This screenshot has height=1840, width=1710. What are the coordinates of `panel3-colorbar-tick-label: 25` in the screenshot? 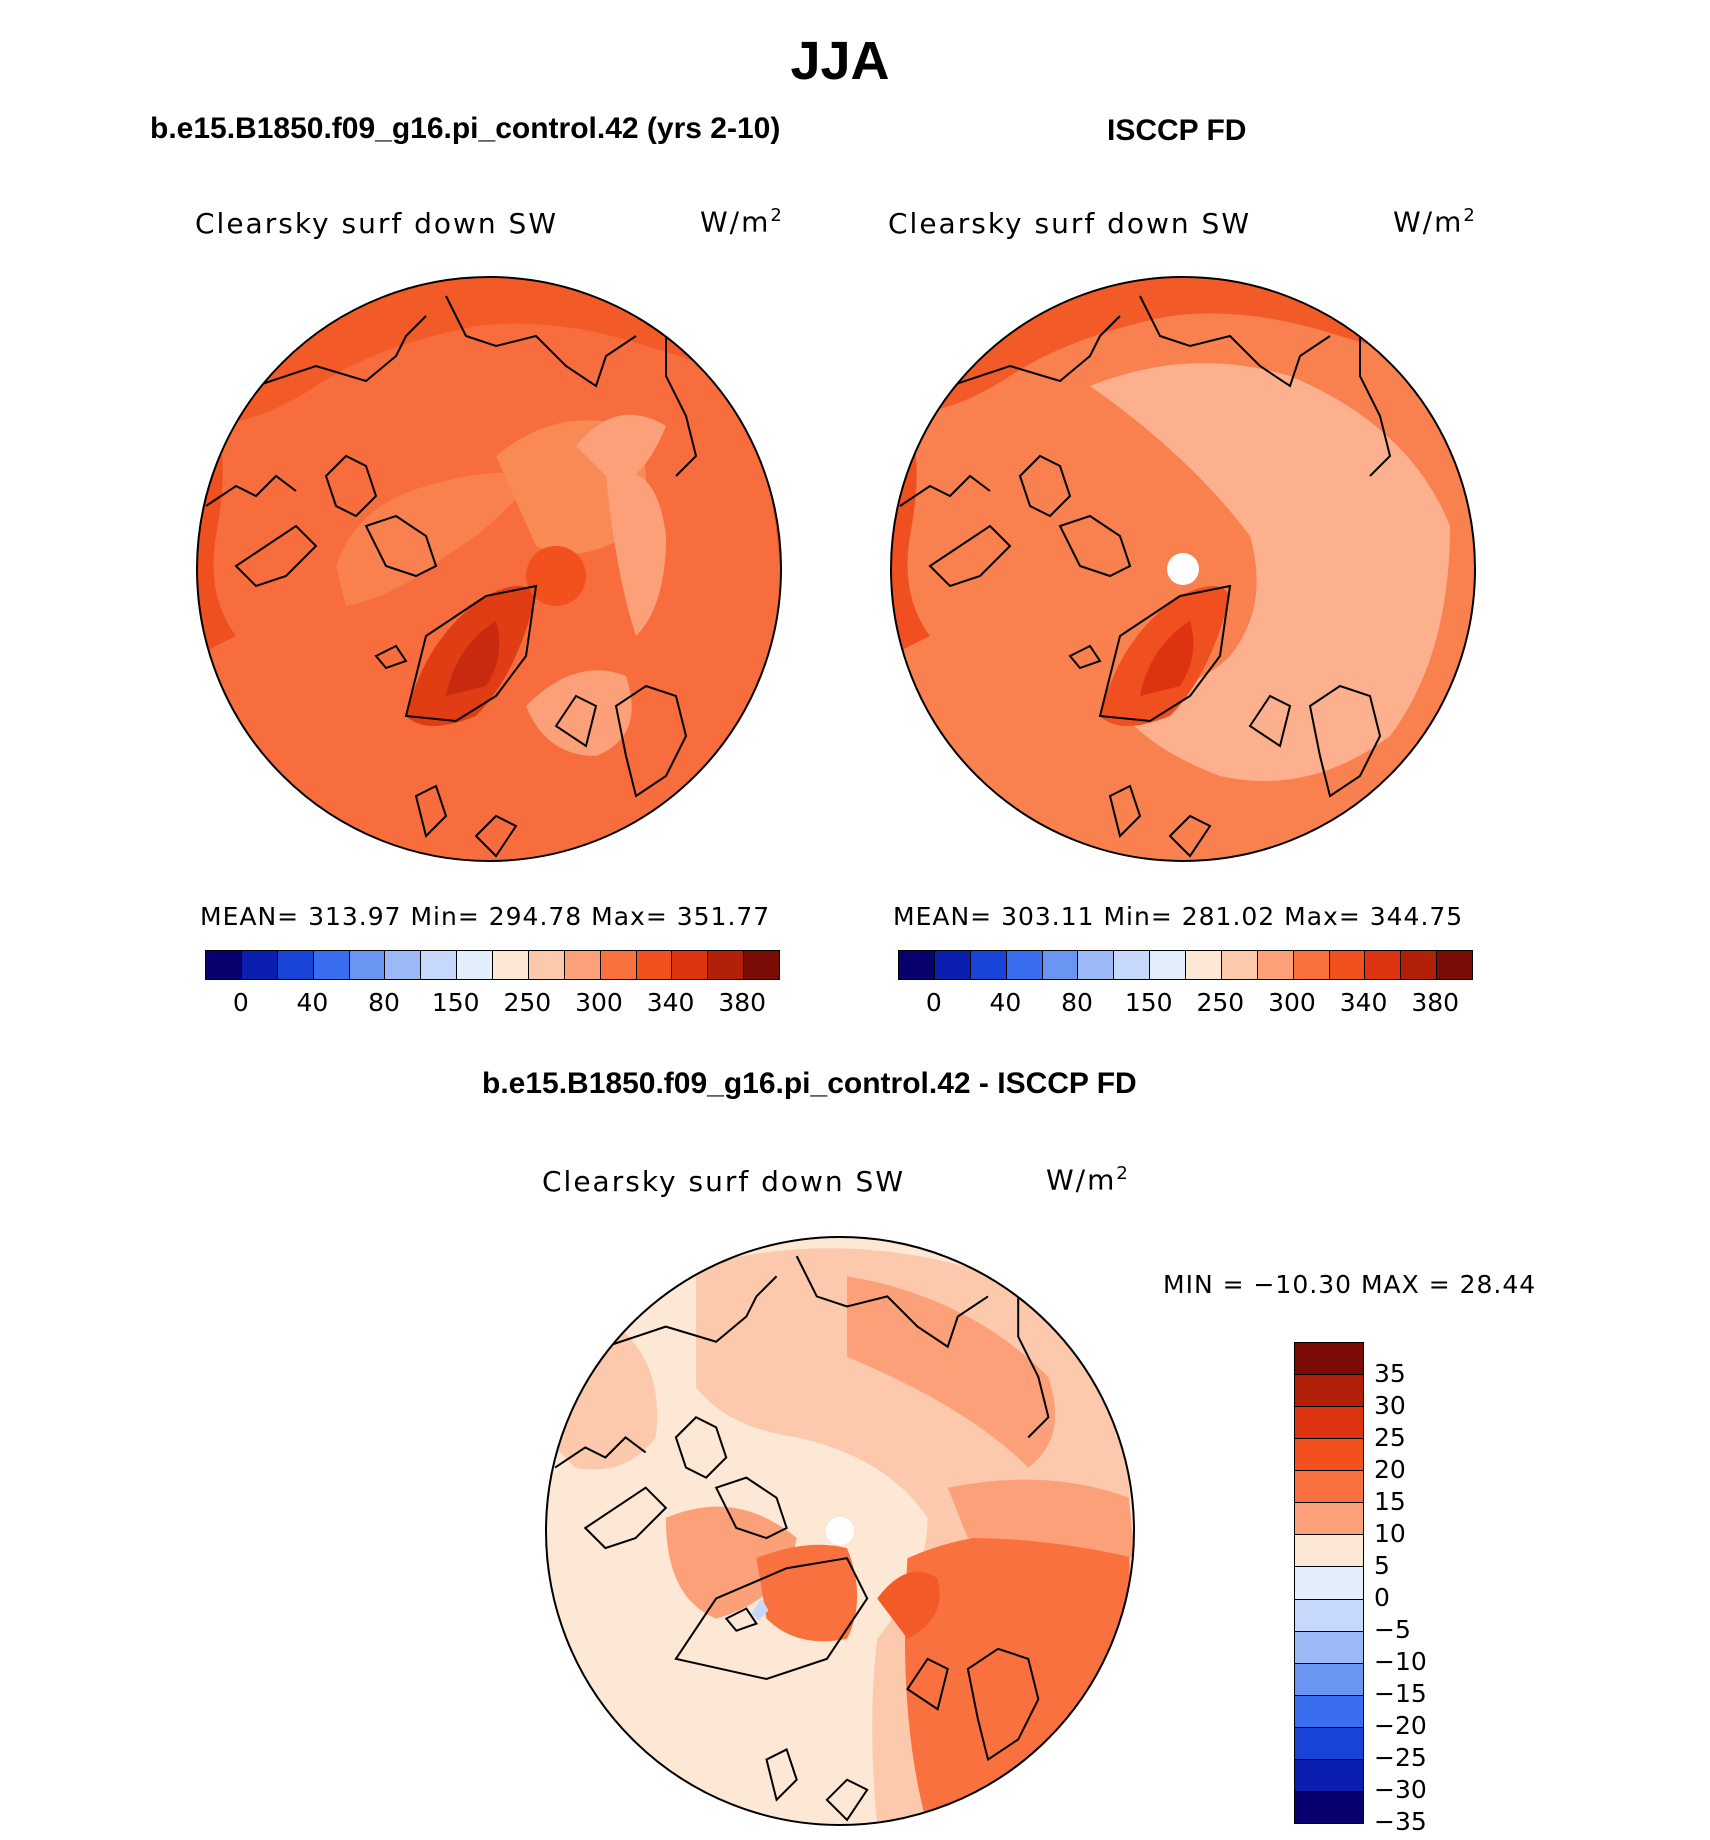 It's located at (1390, 1437).